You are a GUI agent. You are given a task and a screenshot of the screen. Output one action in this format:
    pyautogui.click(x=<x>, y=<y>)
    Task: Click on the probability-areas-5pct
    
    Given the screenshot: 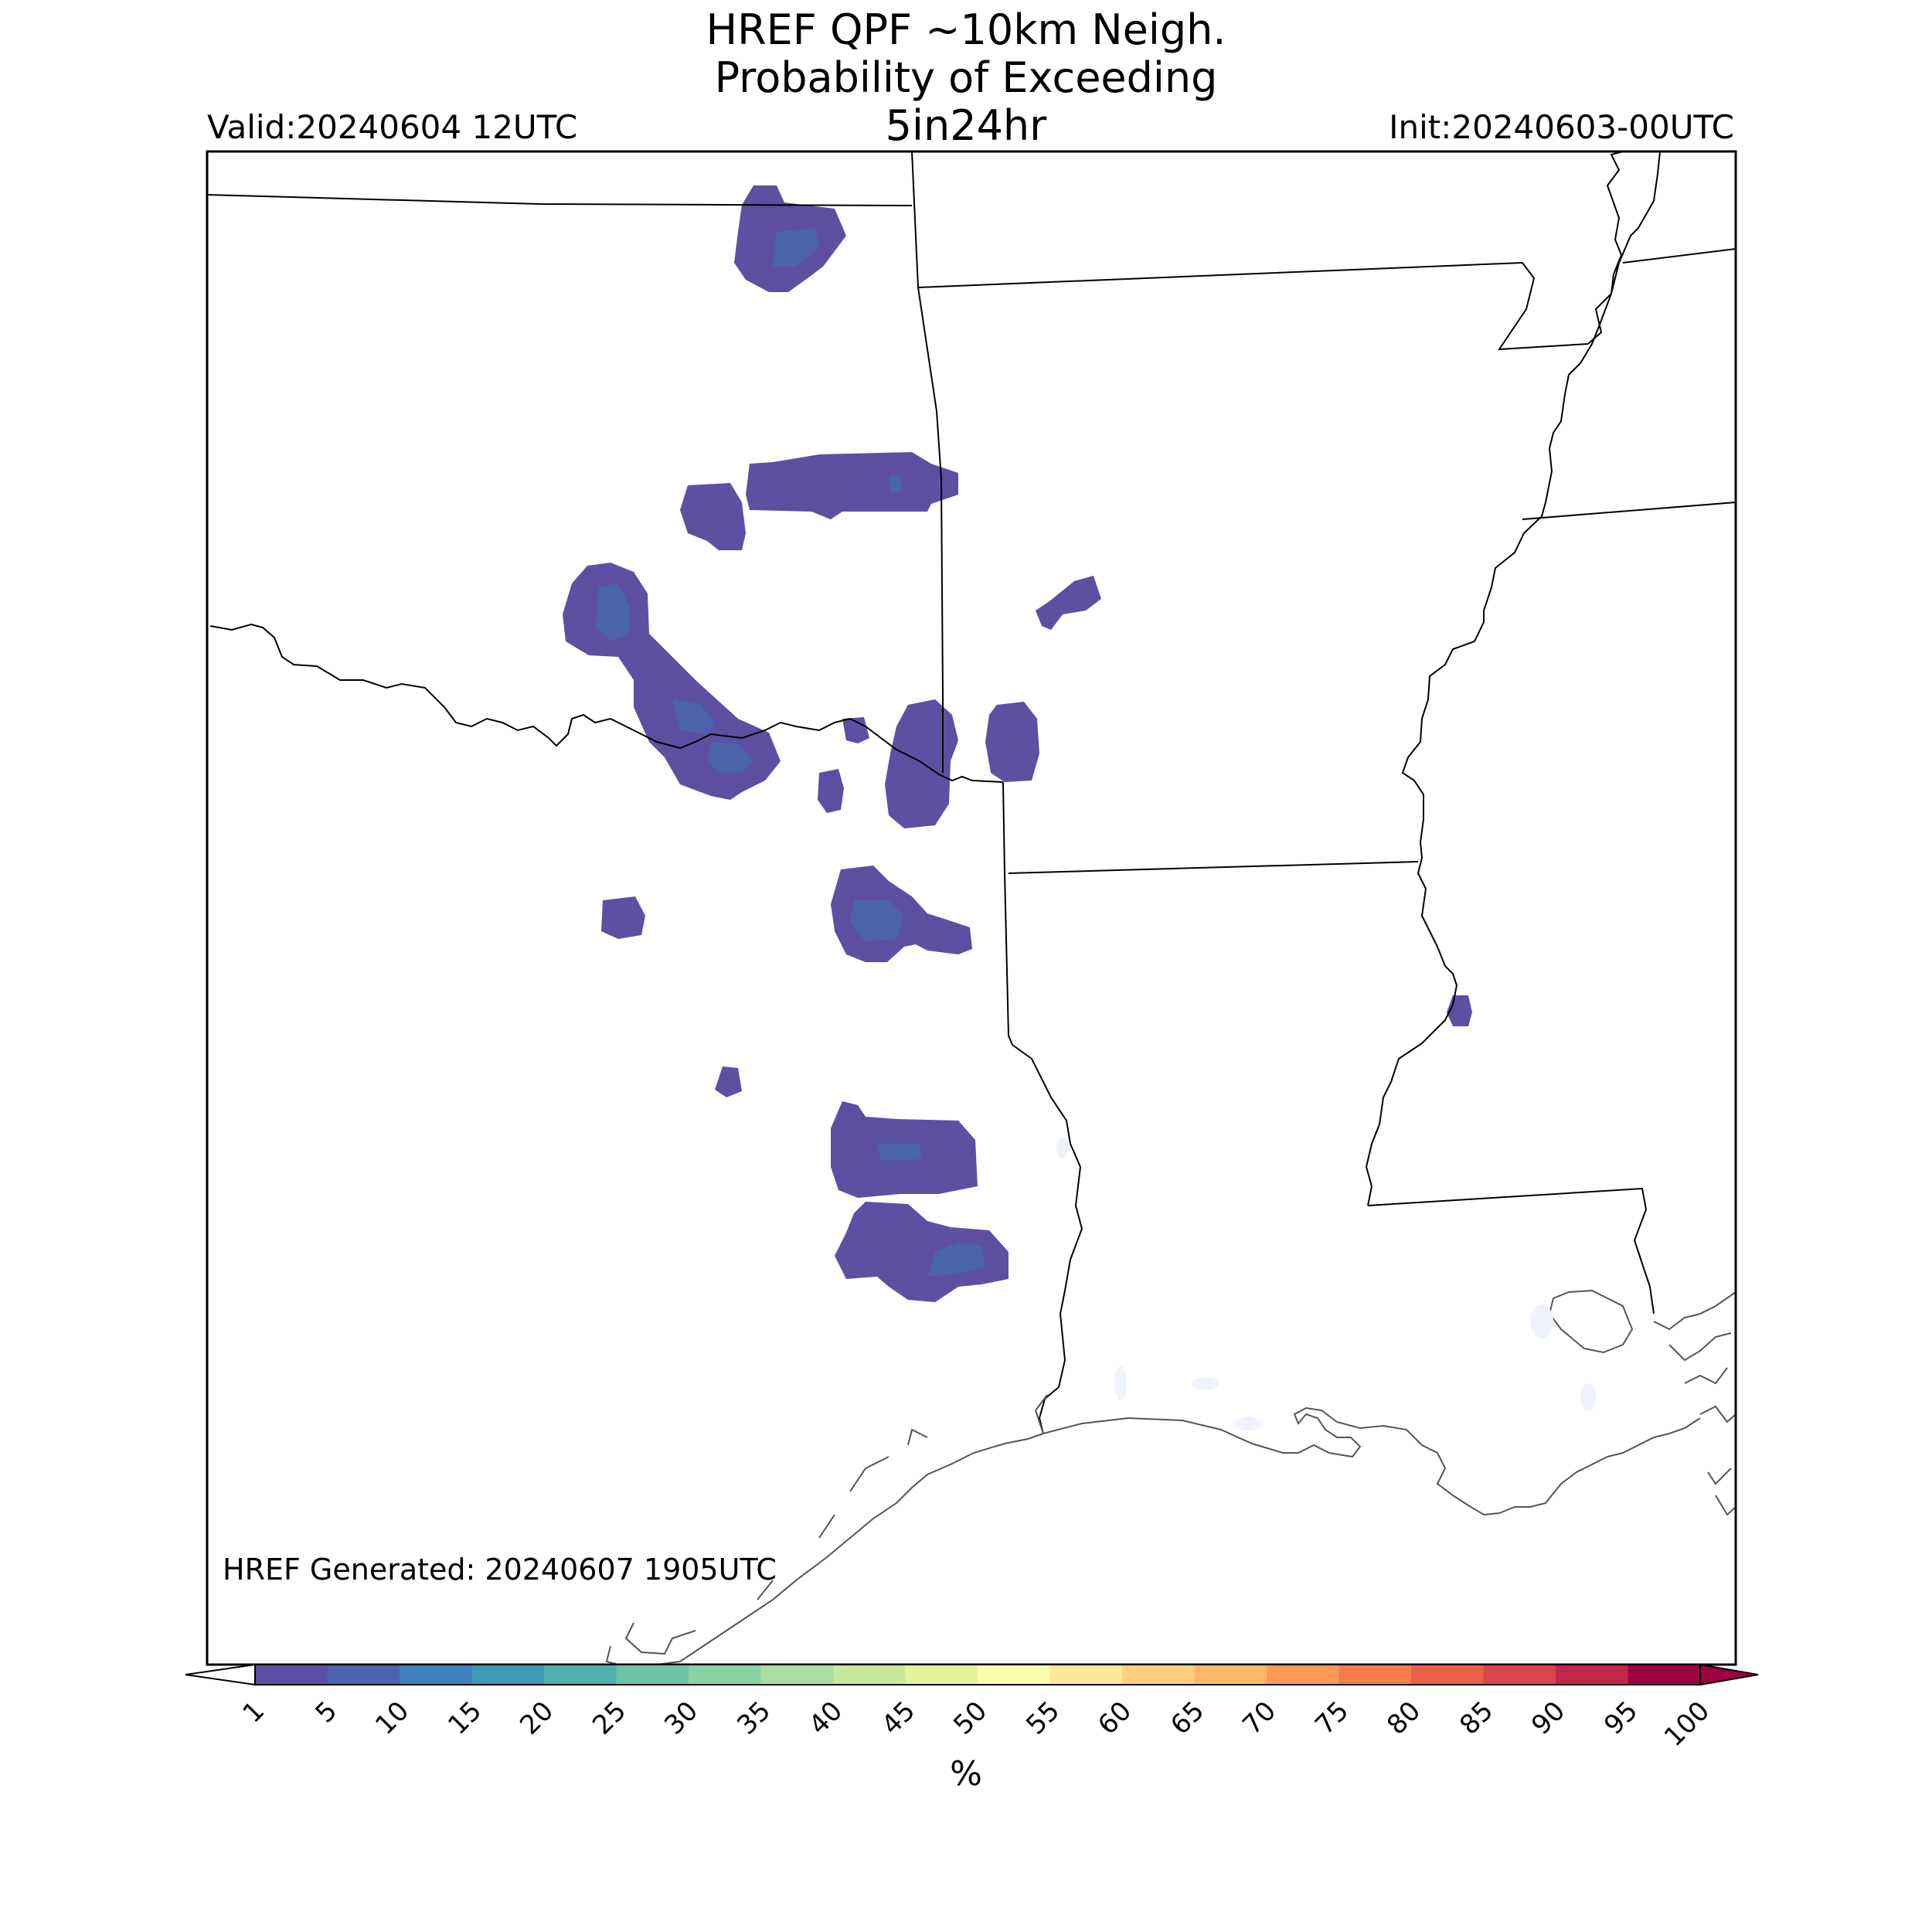 What is the action you would take?
    pyautogui.click(x=790, y=752)
    